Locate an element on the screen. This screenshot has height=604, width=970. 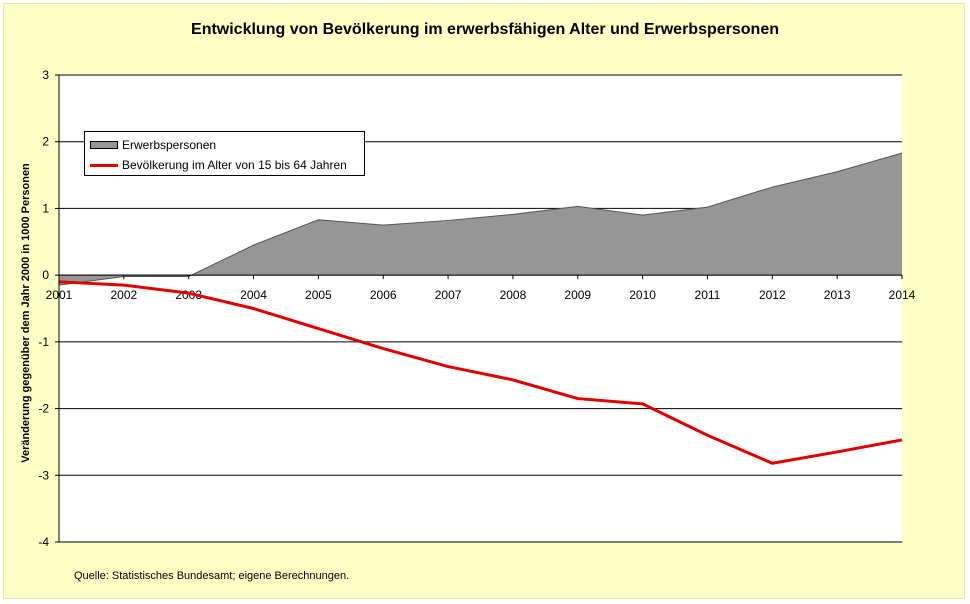
x-tick-label: 2010 is located at coordinates (642, 295).